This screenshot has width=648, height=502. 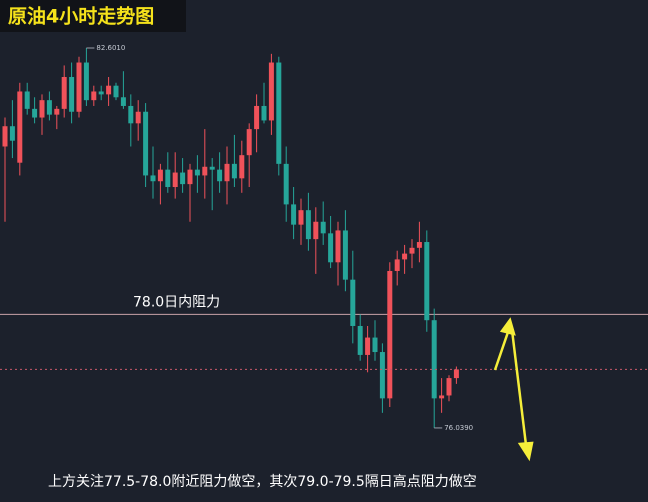 I want to click on arrows, so click(x=513, y=389).